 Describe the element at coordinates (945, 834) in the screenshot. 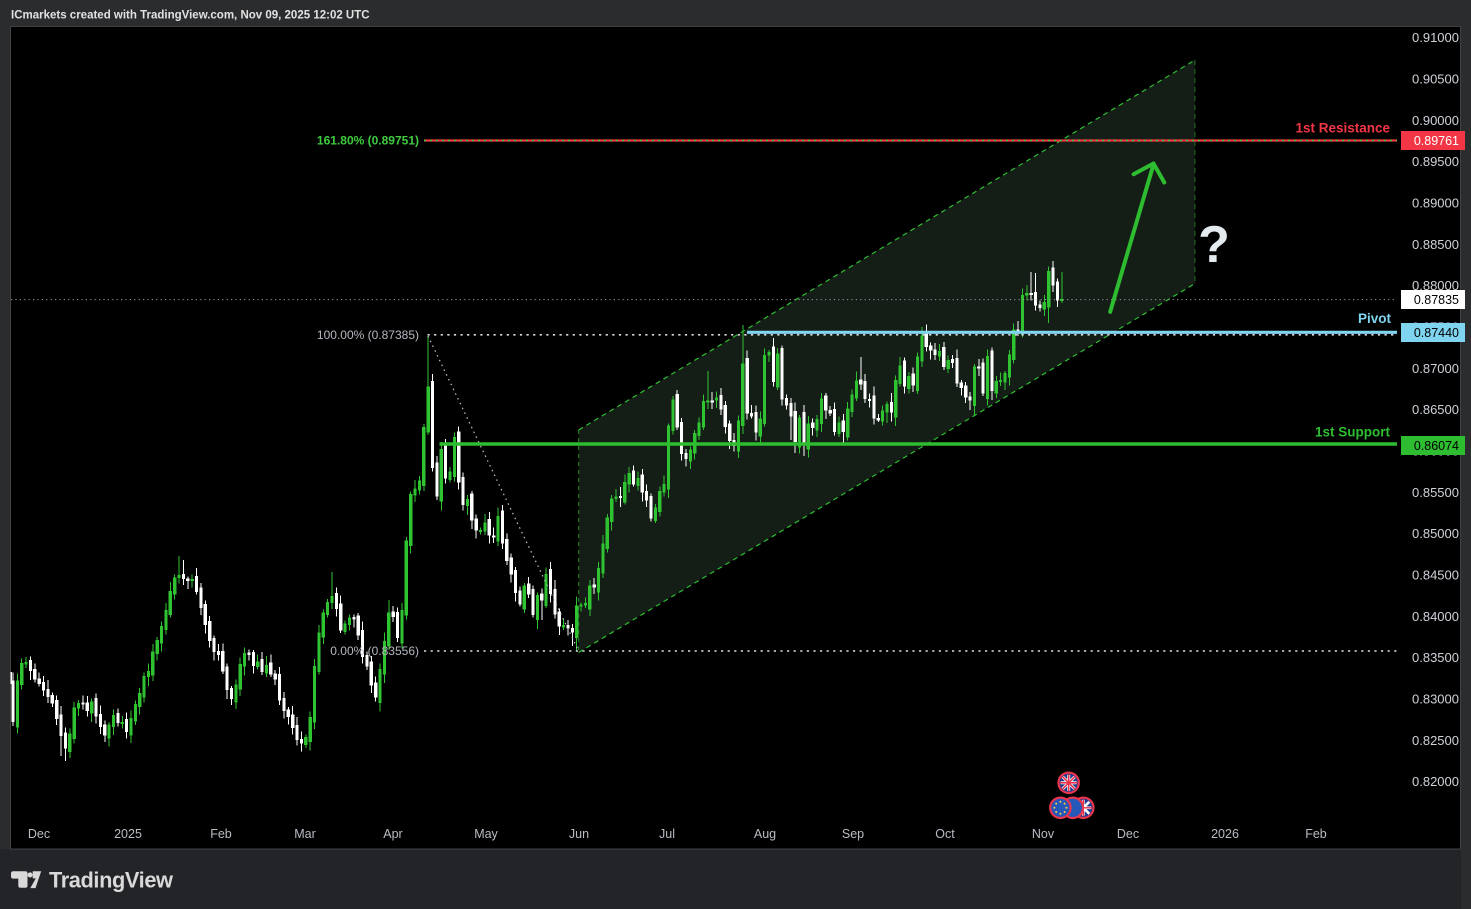

I see `svg-text: Oct` at that location.